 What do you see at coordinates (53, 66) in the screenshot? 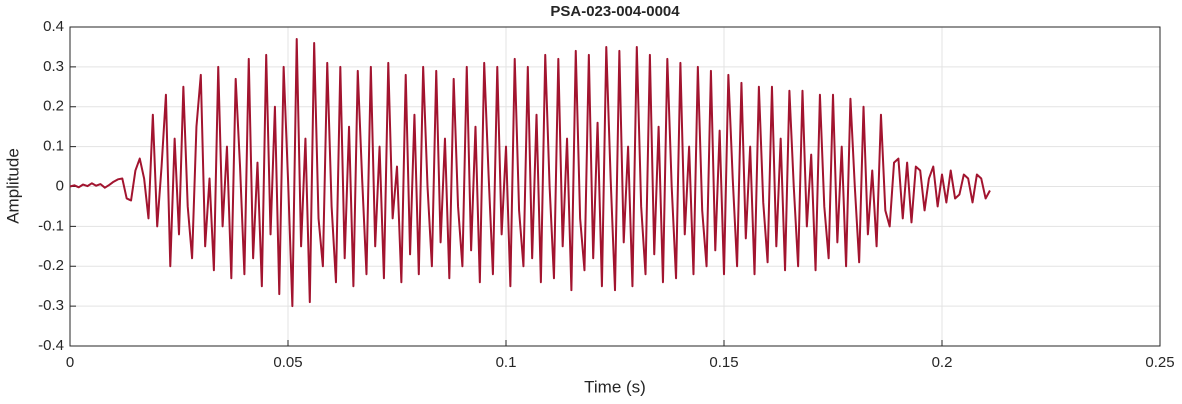
I see `y-tick-label: 0.3` at bounding box center [53, 66].